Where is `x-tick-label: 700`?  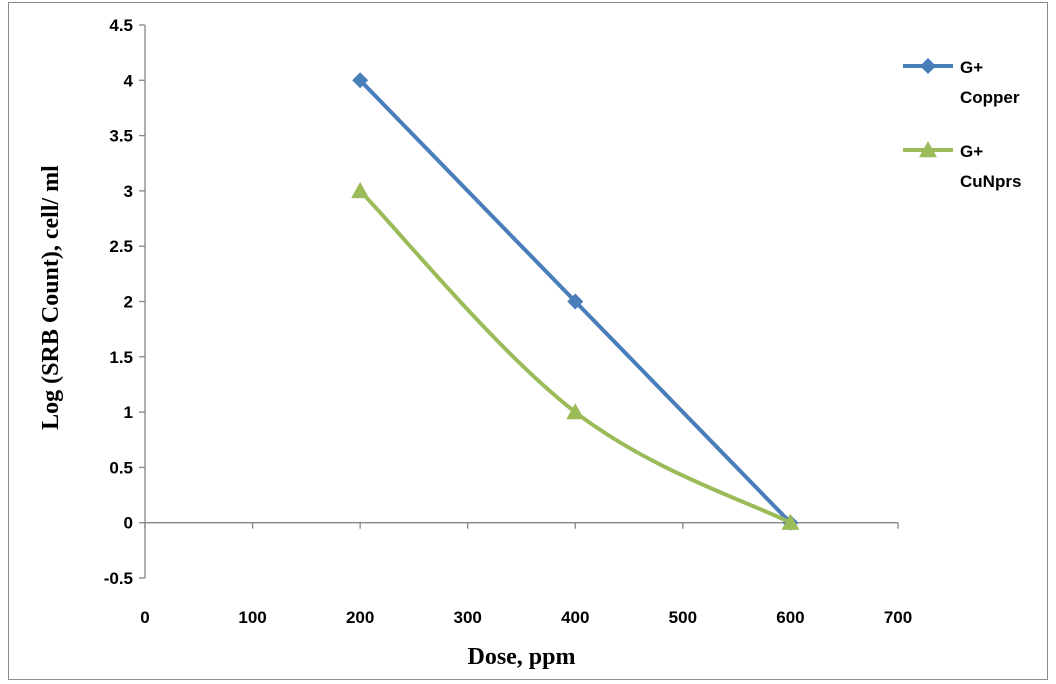
x-tick-label: 700 is located at coordinates (898, 617).